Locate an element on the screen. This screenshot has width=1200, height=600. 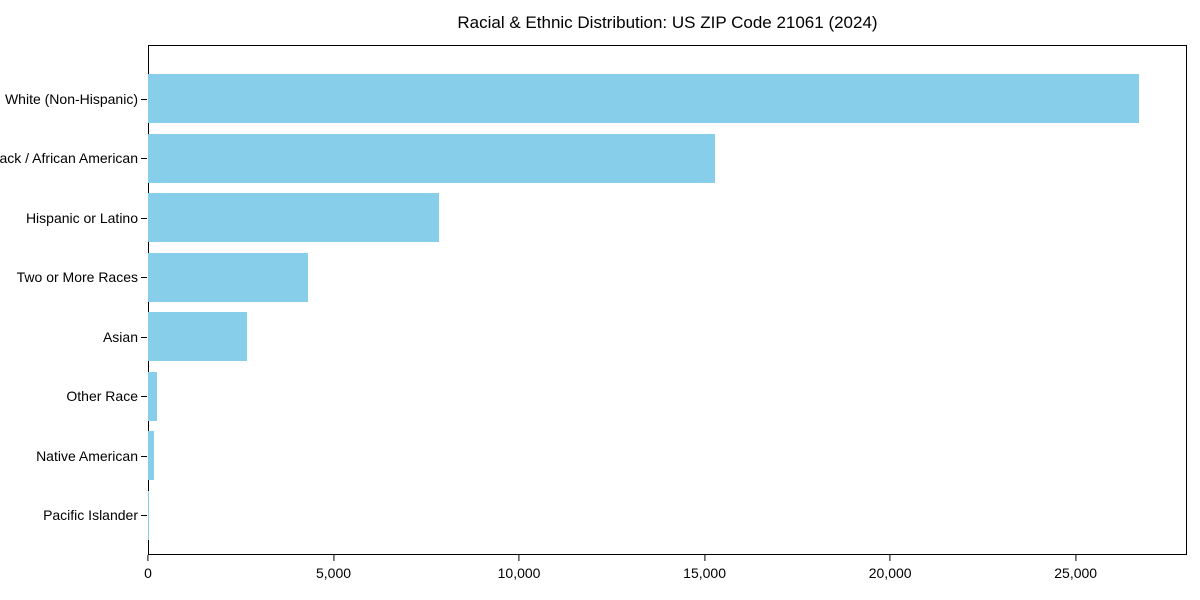
bar-row: White (Non-Hispanic) is located at coordinates (596, 99).